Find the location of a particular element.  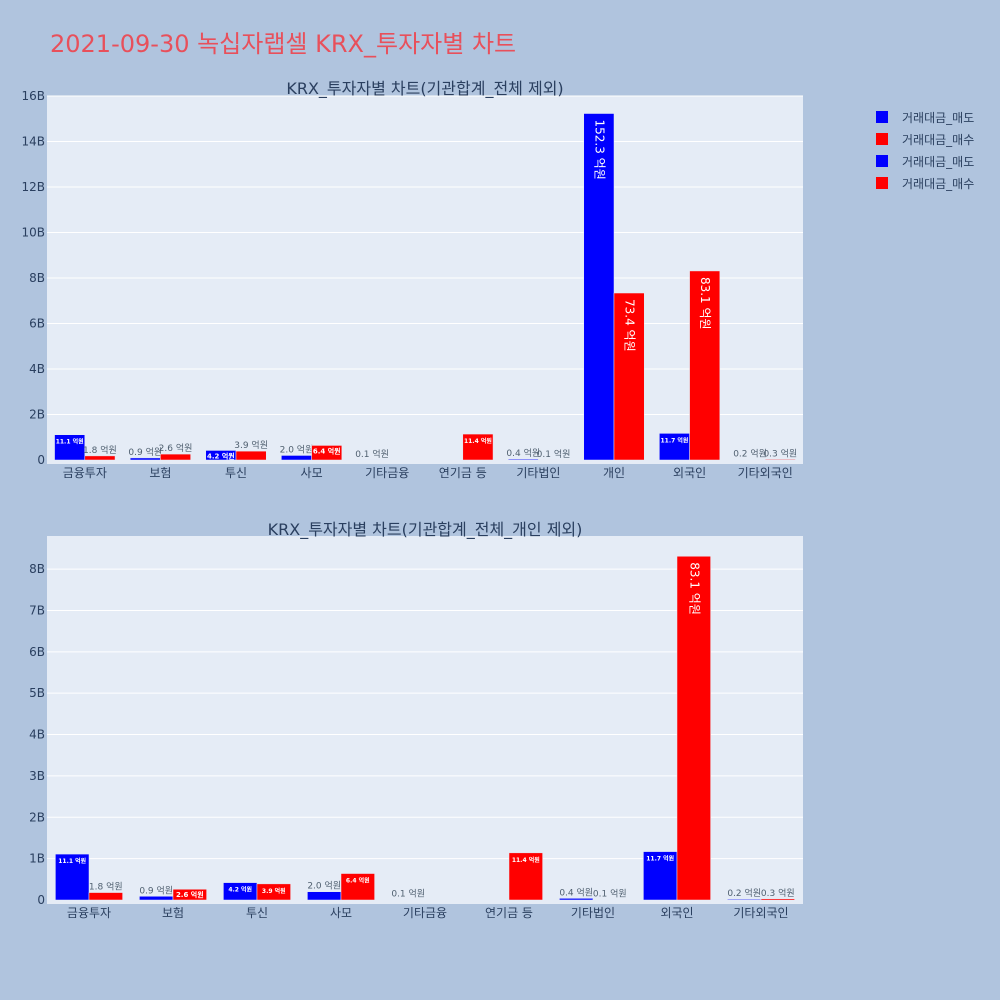

bar-data-label: 73.4 억원 is located at coordinates (630, 325).